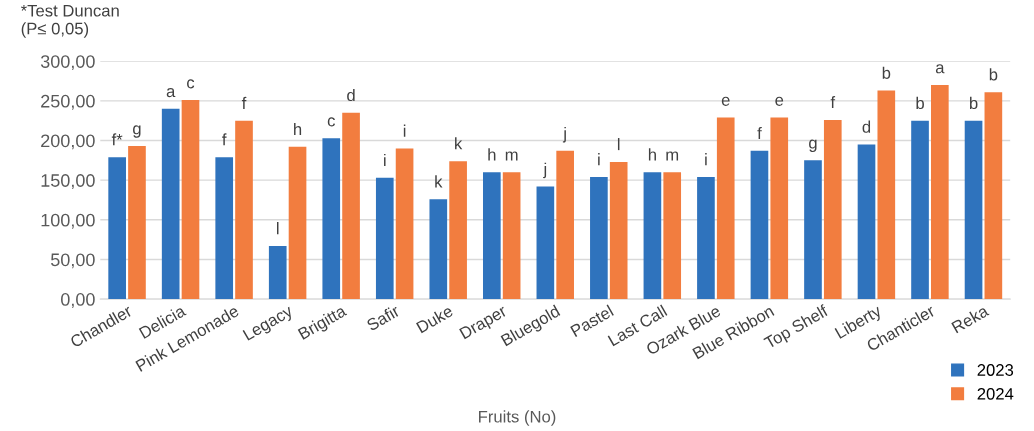 Image resolution: width=1034 pixels, height=431 pixels. Describe the element at coordinates (117, 139) in the screenshot. I see `data-label: f*` at that location.